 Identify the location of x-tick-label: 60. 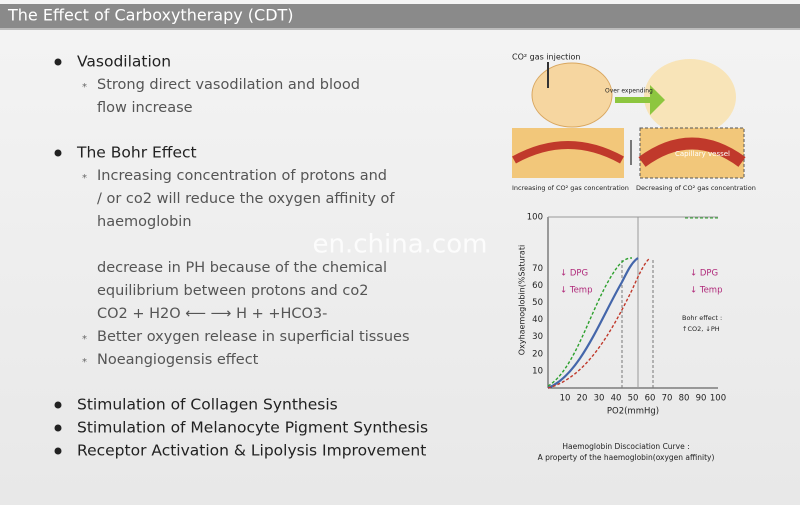
(650, 399).